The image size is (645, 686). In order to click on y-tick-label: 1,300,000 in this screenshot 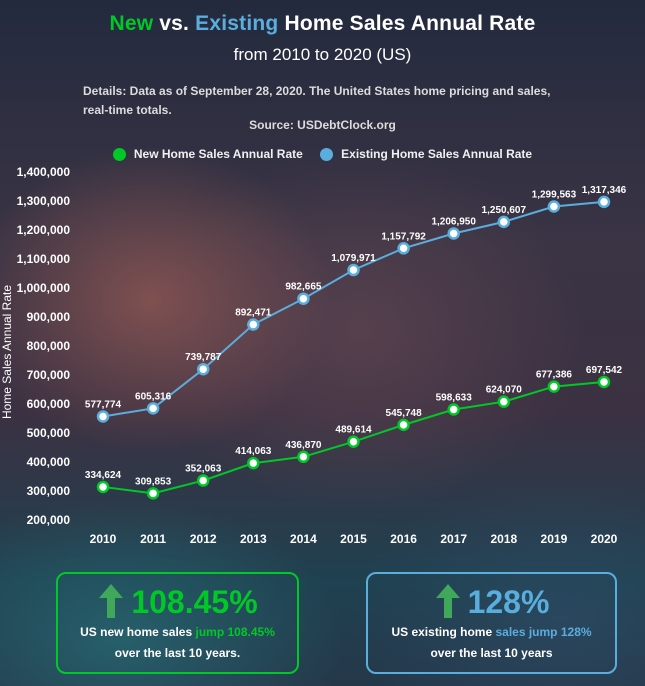, I will do `click(44, 201)`.